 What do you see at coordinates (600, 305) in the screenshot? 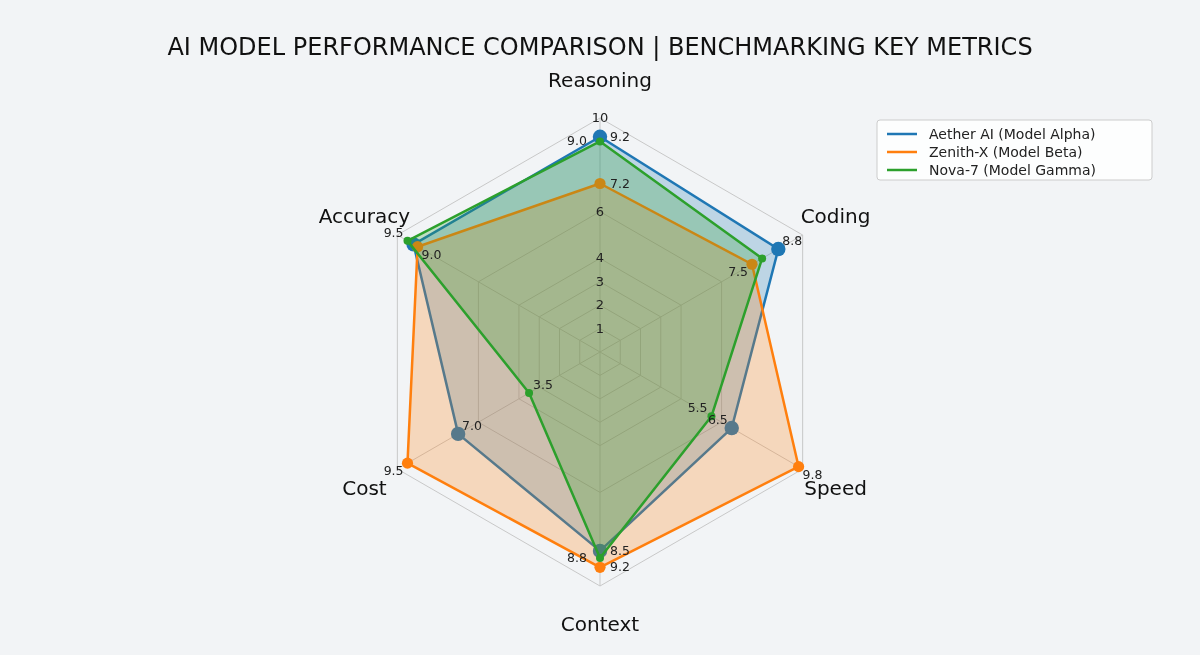
I see `y-tick-label: 2` at bounding box center [600, 305].